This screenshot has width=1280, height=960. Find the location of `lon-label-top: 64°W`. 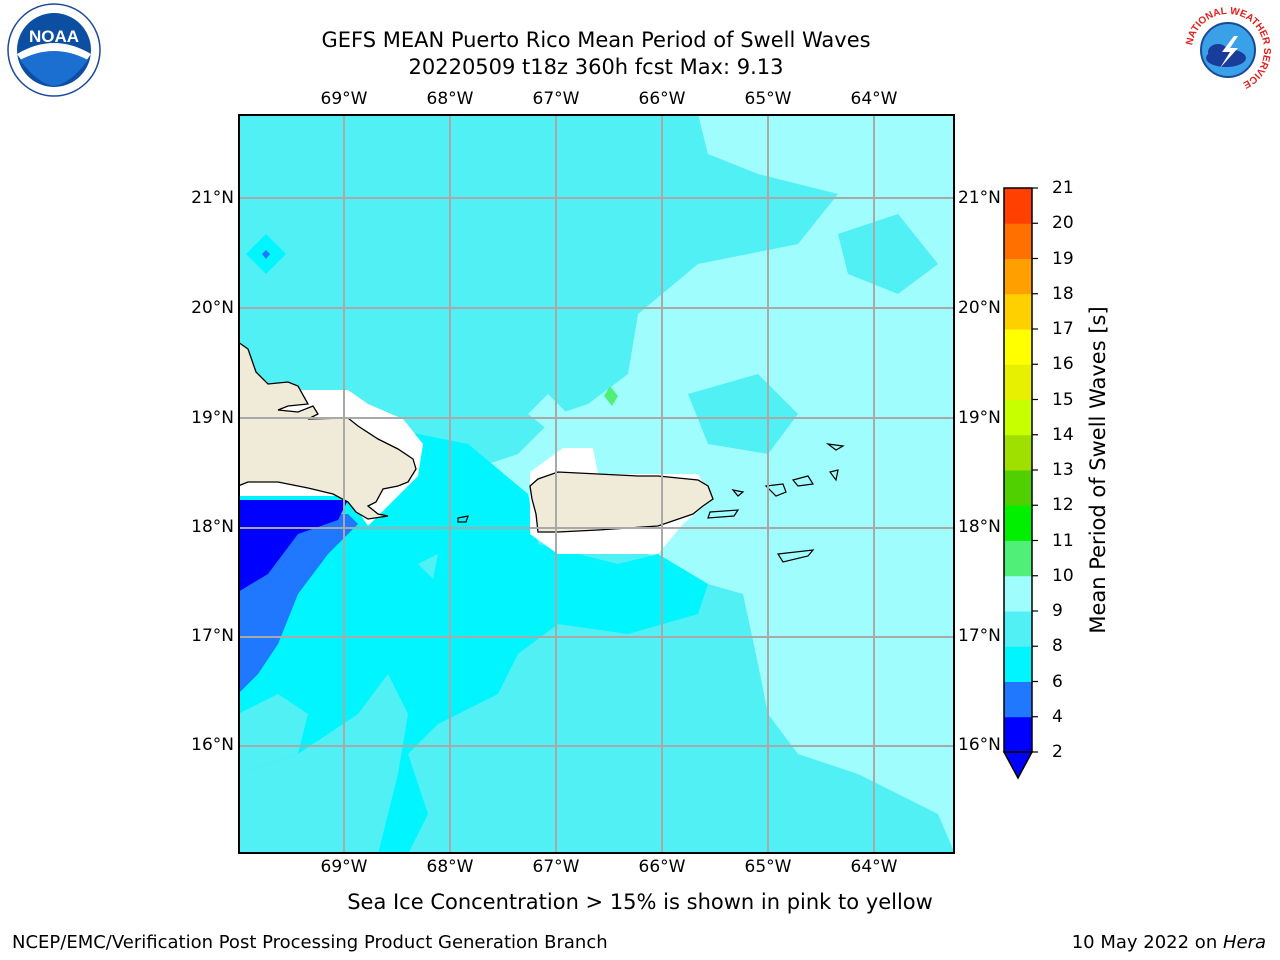

lon-label-top: 64°W is located at coordinates (874, 99).